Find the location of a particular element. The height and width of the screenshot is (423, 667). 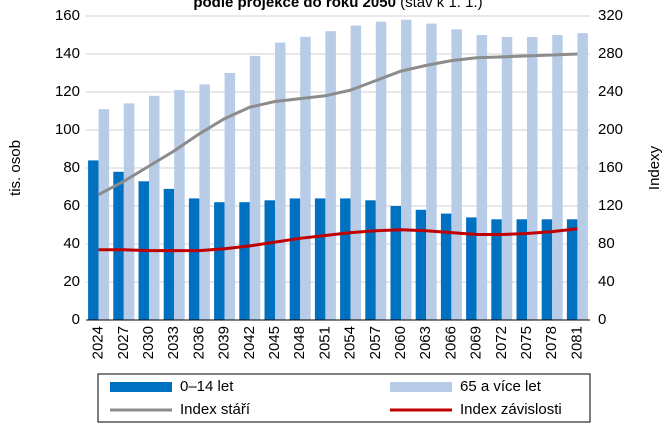

x-tick-label: 2036 is located at coordinates (198, 342).